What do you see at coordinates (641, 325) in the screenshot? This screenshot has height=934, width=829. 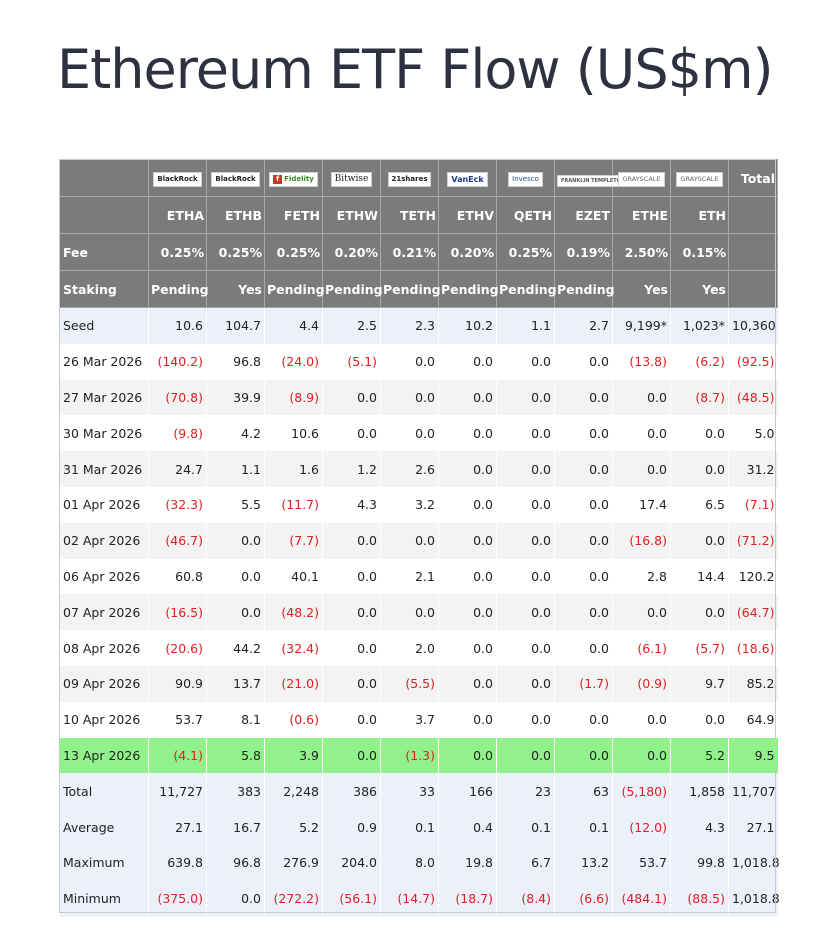 I see `flow-value-cell: 9,199*` at bounding box center [641, 325].